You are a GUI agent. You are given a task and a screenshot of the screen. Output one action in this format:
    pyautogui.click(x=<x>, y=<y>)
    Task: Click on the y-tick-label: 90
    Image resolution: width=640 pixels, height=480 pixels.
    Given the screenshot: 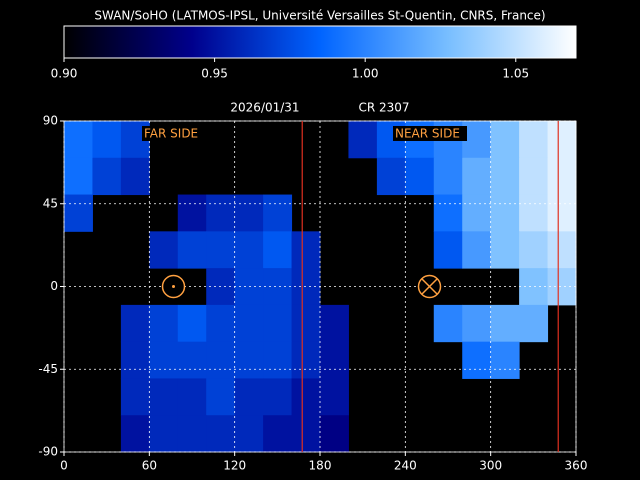 What is the action you would take?
    pyautogui.click(x=50, y=121)
    